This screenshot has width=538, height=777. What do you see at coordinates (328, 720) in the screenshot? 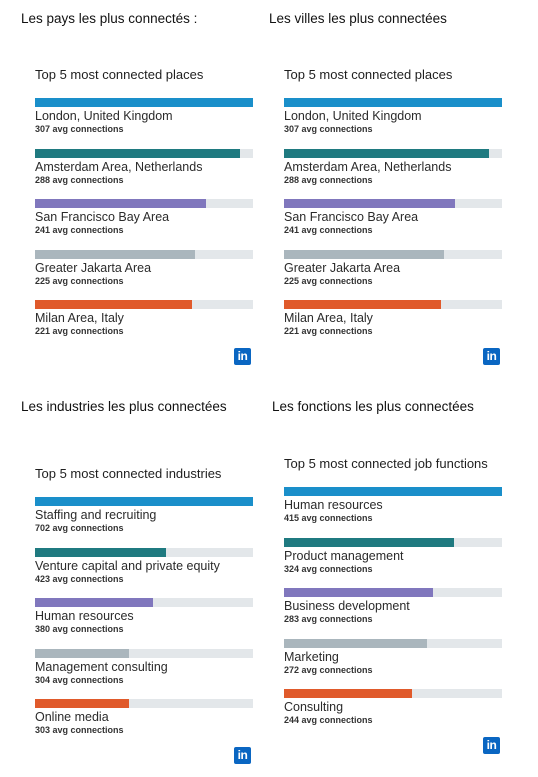
I see `value-label: 244 avg connections` at bounding box center [328, 720].